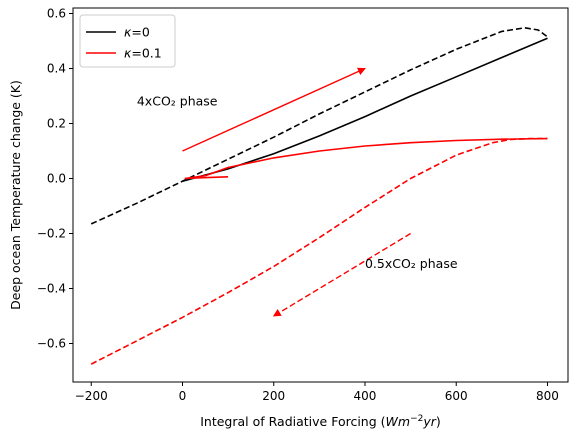  What do you see at coordinates (143, 53) in the screenshot?
I see `legend-label-kappa-0-1: κ=0.1` at bounding box center [143, 53].